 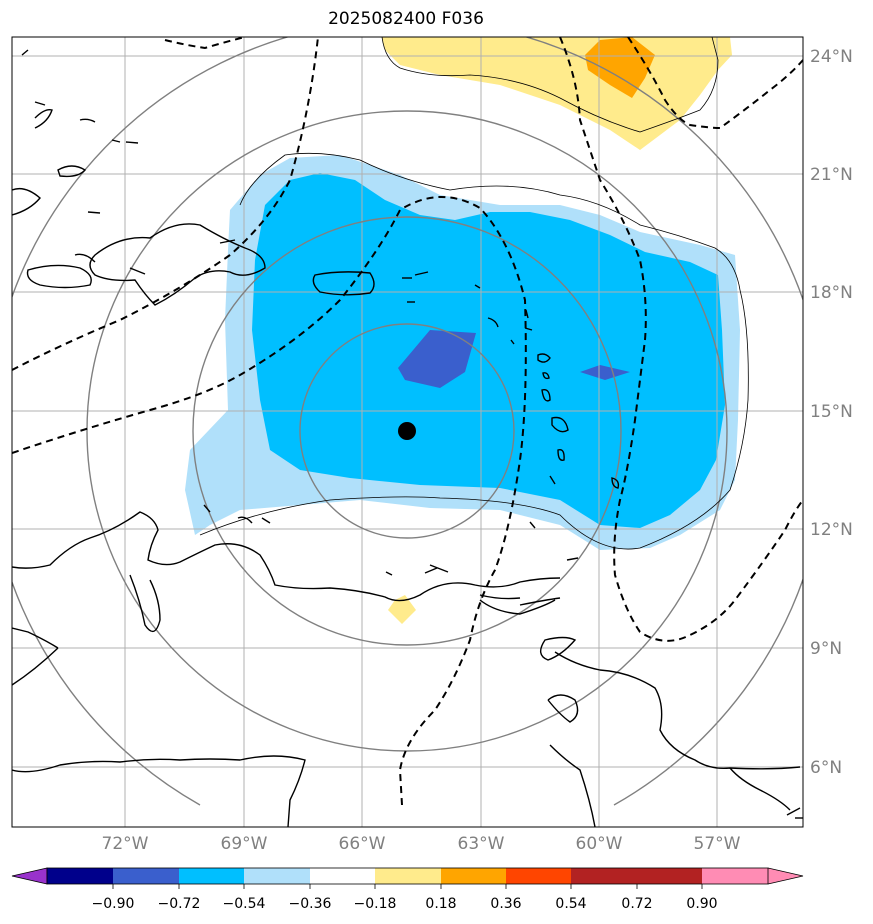 What do you see at coordinates (244, 904) in the screenshot?
I see `colorbar-tick-label: −0.54` at bounding box center [244, 904].